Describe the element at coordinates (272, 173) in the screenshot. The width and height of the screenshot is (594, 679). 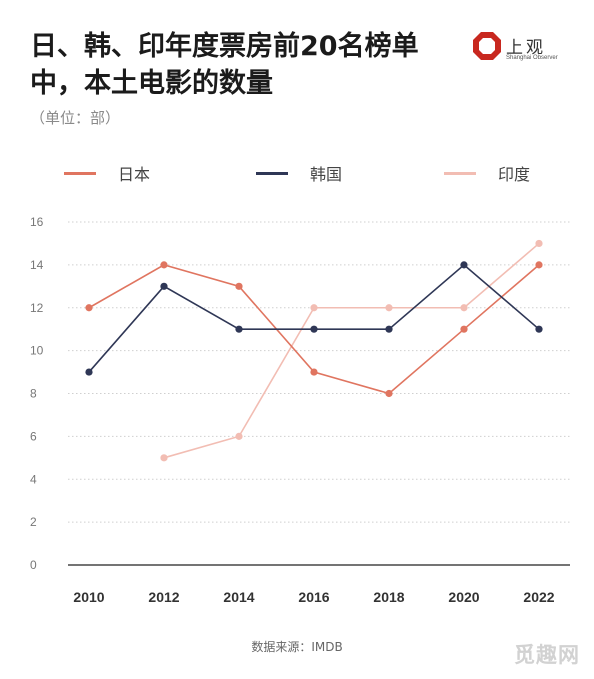
I see `legend-swatch-korea` at that location.